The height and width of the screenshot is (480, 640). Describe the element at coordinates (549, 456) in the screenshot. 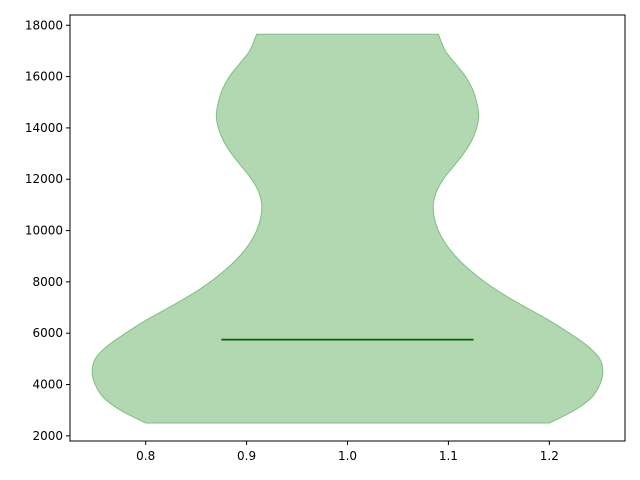

I see `x-tick-label: 1.2` at that location.